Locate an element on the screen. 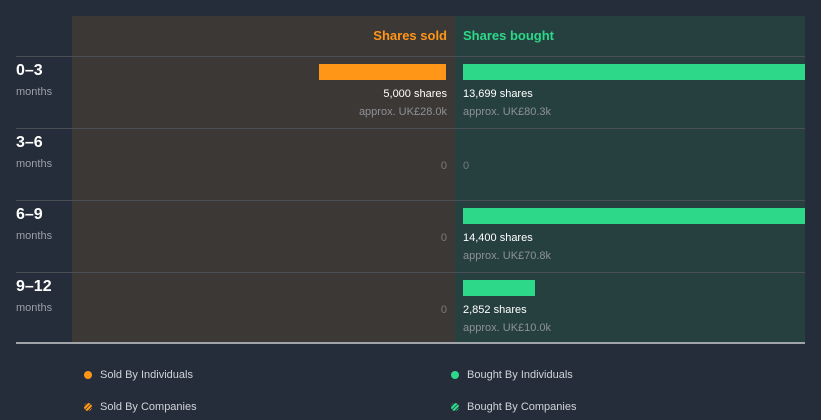 The height and width of the screenshot is (420, 821). bought-approx: approx. UK£10.0k is located at coordinates (507, 328).